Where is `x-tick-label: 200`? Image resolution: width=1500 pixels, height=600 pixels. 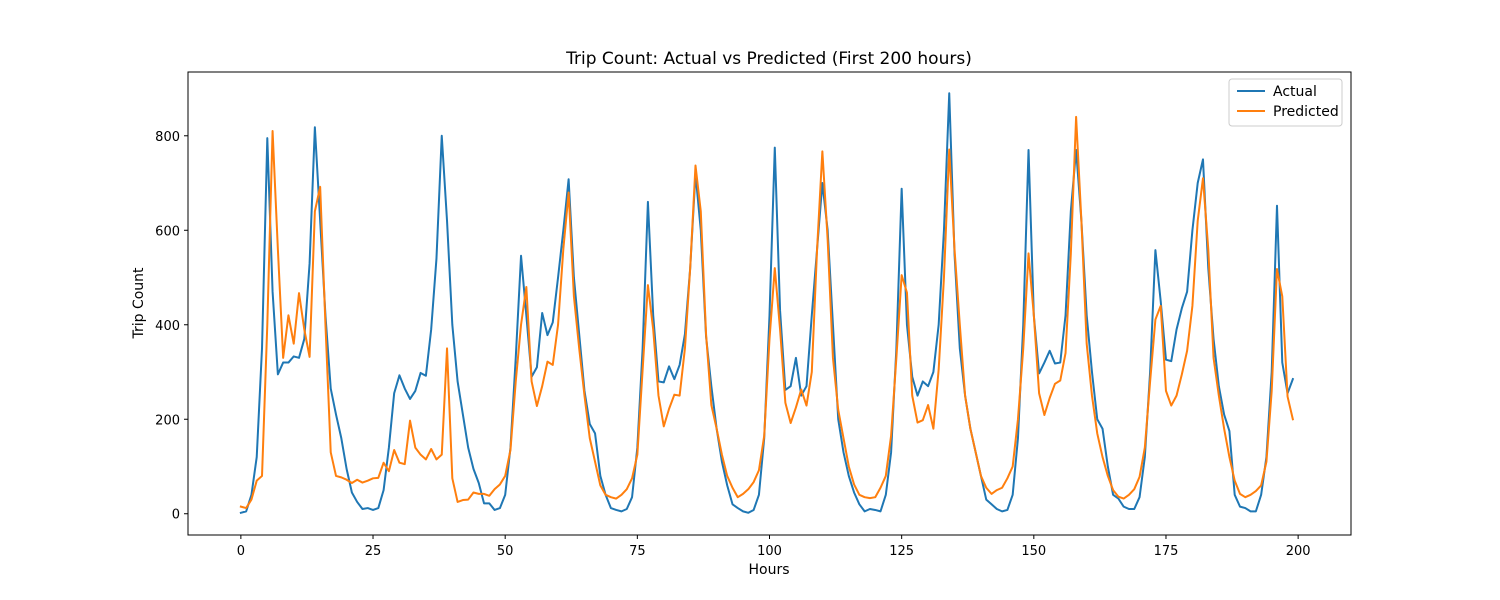 x-tick-label: 200 is located at coordinates (1298, 551).